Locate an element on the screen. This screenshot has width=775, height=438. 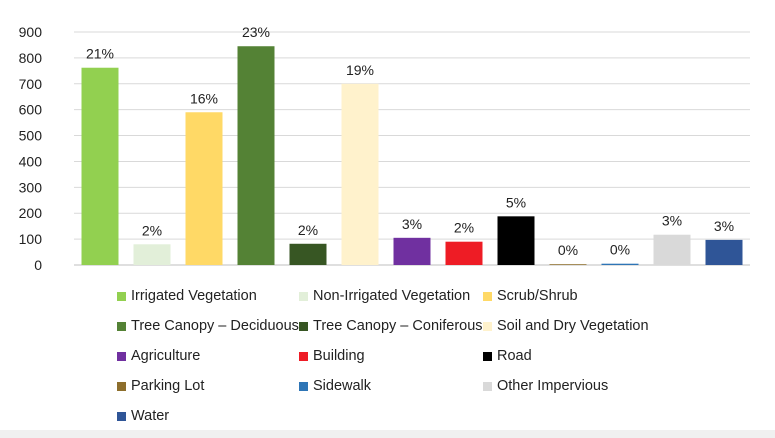
y-tick-label: 300 is located at coordinates (31, 187).